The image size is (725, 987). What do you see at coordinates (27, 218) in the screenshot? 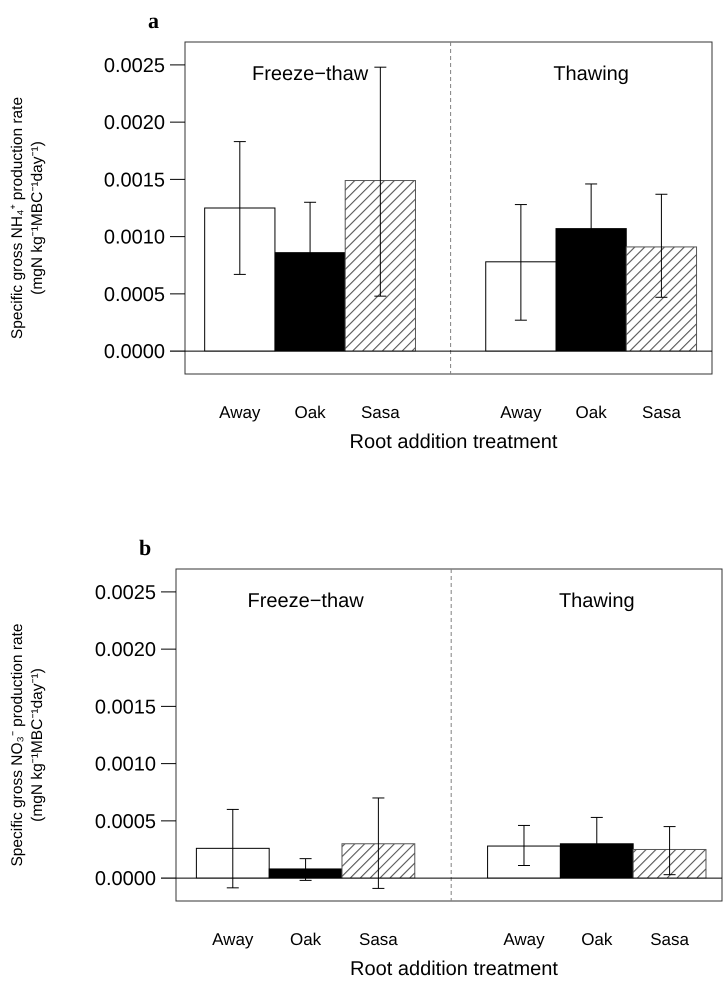
I see `y-axis-title: Specific gross NH₄⁺ production rate (mgN kg⁻¹MBC⁻¹day⁻¹)` at bounding box center [27, 218].